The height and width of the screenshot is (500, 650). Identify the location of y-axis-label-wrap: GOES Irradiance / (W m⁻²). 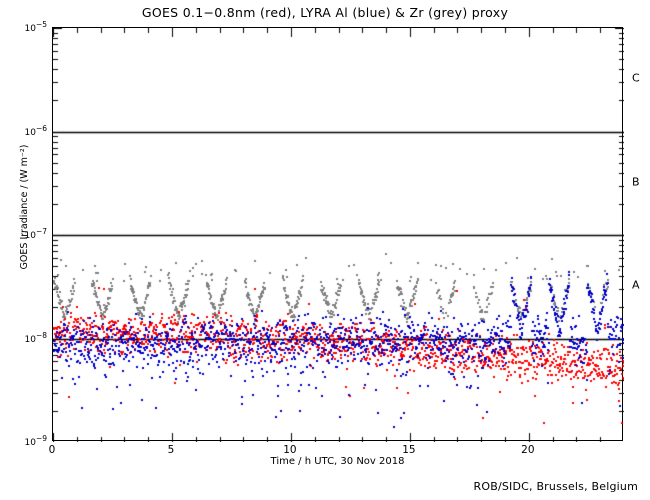
(18, 207).